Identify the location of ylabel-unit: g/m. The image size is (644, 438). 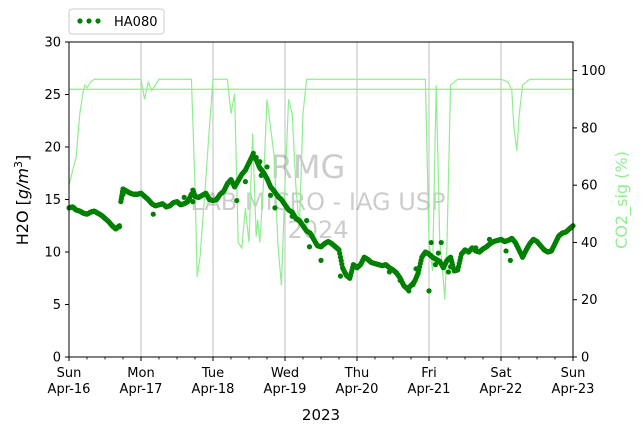
(22, 183).